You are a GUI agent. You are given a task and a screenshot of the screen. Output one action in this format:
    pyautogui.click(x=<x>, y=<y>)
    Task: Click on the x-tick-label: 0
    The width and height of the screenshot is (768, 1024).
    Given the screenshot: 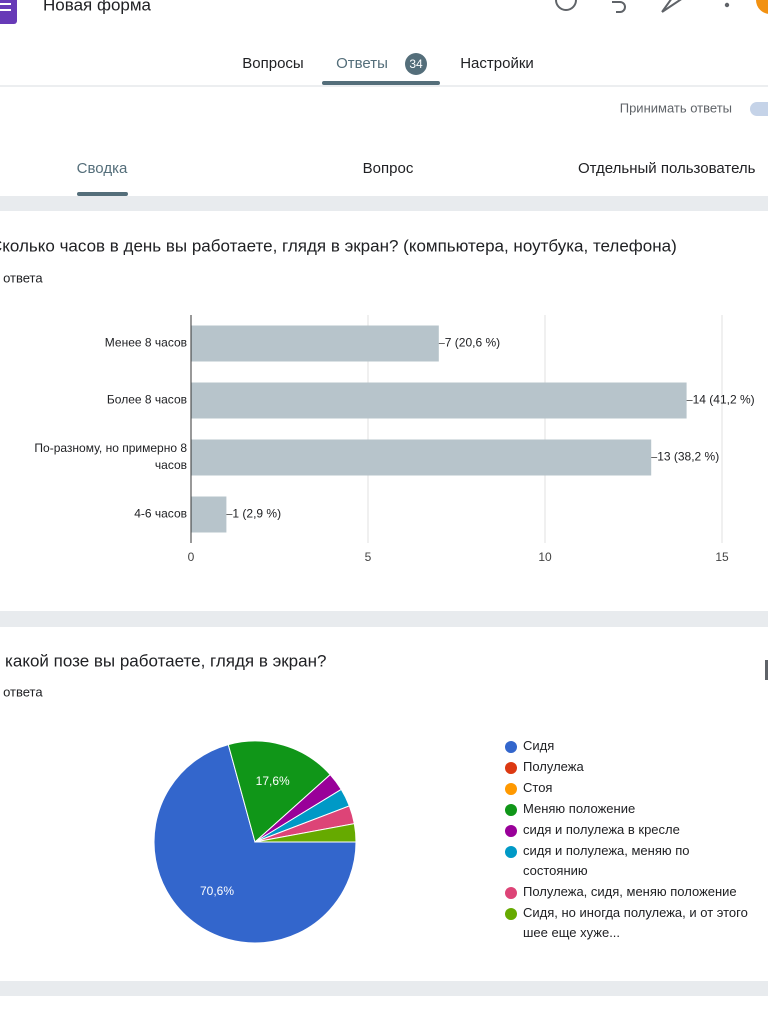 What is the action you would take?
    pyautogui.click(x=191, y=557)
    